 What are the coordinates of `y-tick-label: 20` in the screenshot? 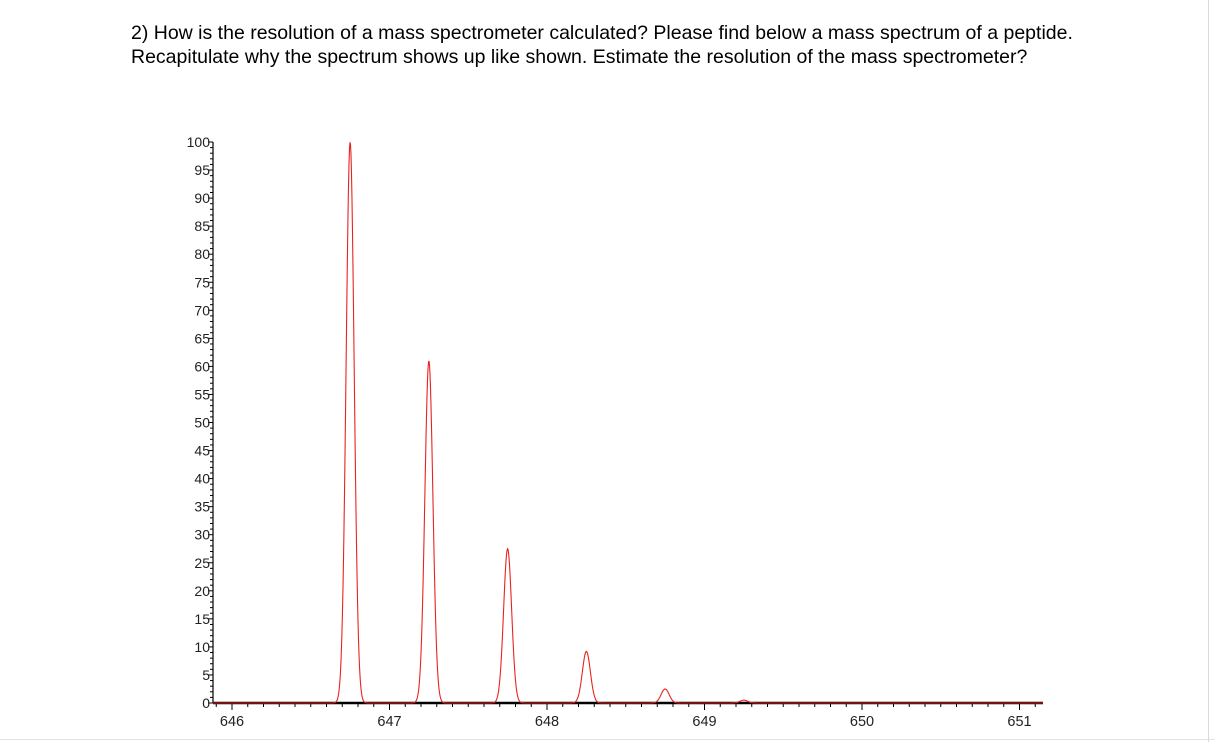 It's located at (202, 591).